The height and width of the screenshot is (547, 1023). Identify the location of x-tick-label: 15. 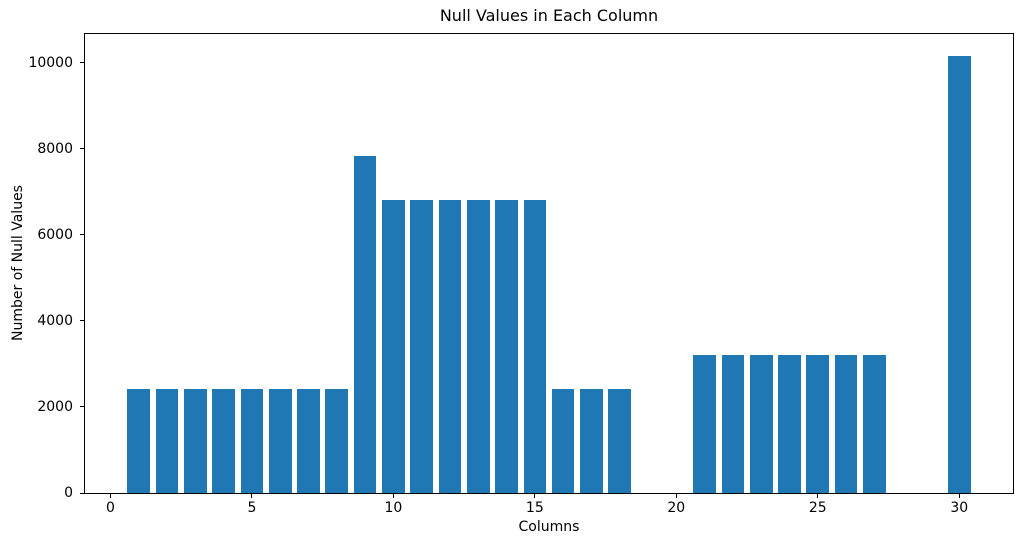
(534, 508).